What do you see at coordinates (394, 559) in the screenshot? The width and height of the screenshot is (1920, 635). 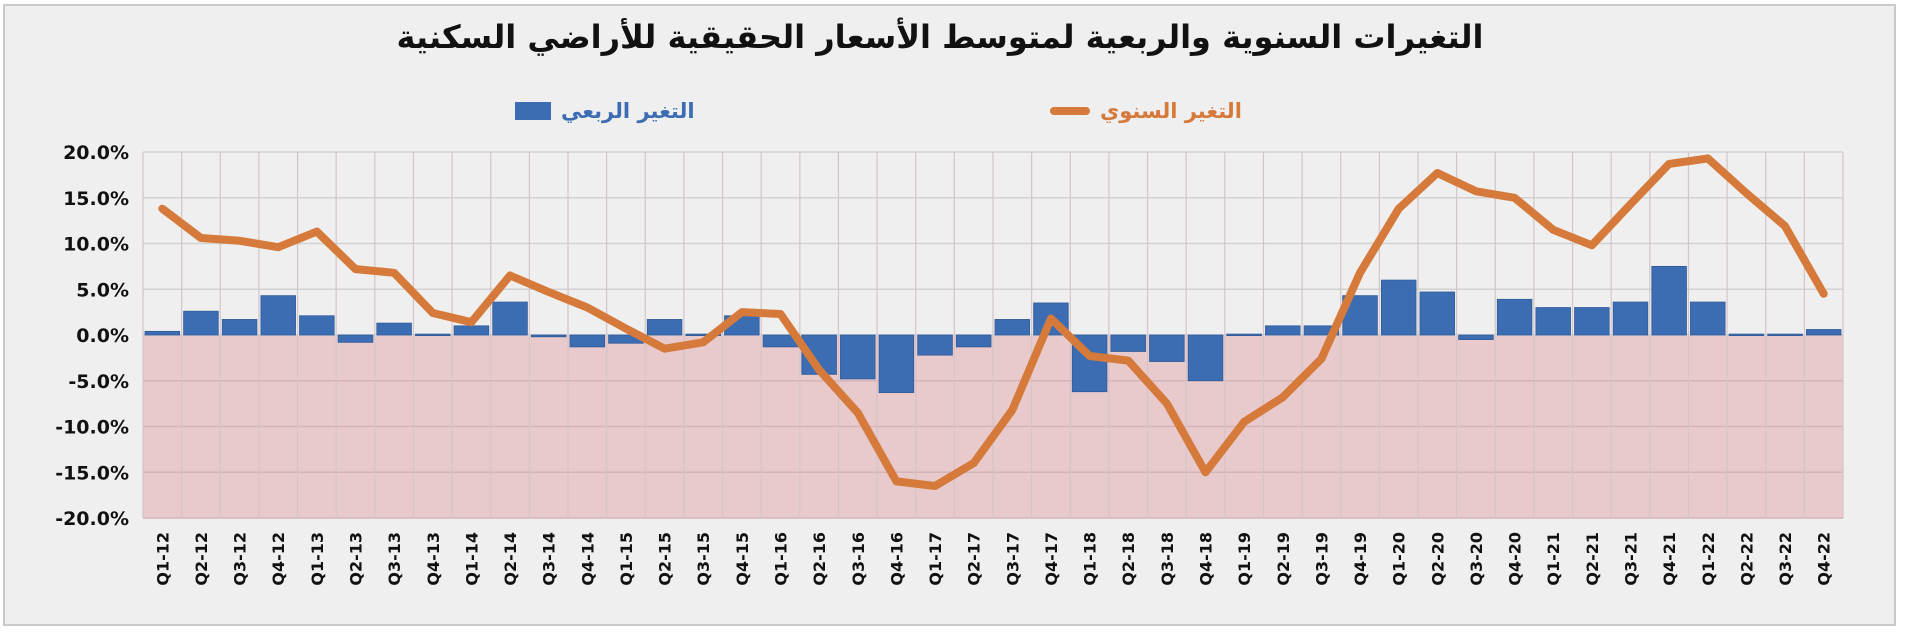 I see `x-tick-label: Q3-13` at bounding box center [394, 559].